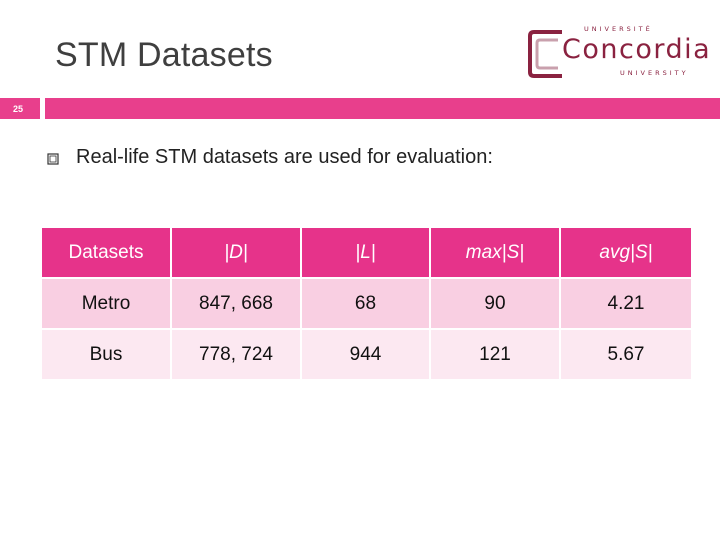  What do you see at coordinates (496, 355) in the screenshot?
I see `table-cell: 121` at bounding box center [496, 355].